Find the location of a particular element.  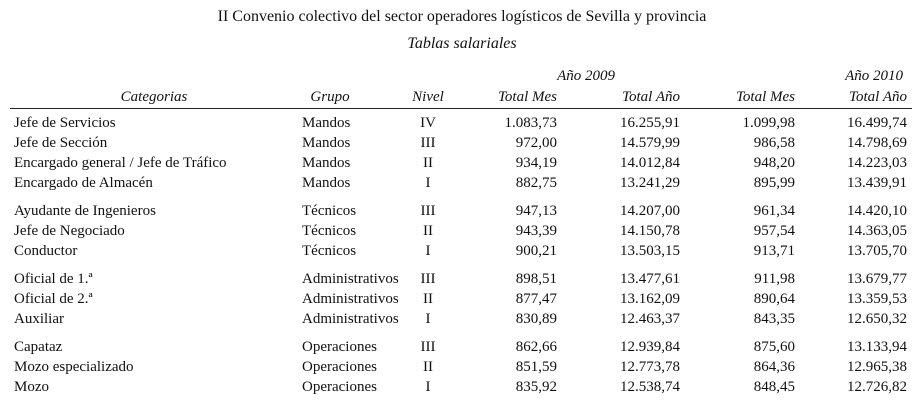

header-total-mes-2009: Total Mes is located at coordinates (527, 97).